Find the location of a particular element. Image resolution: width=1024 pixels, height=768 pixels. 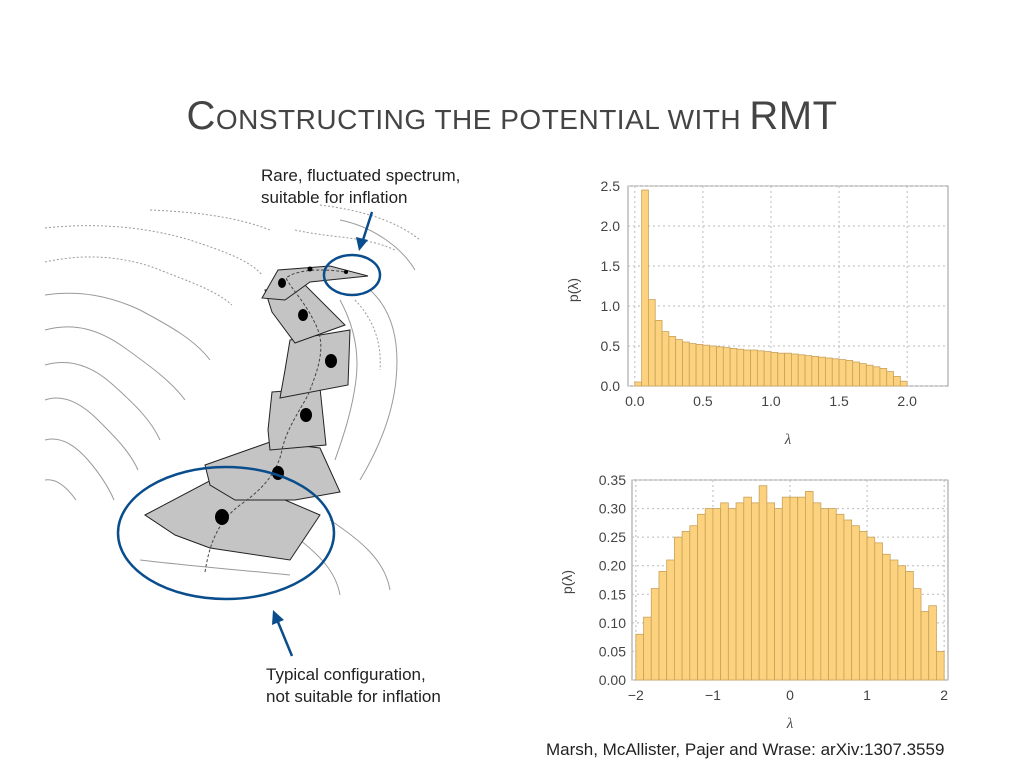

title-rmt: RMT is located at coordinates (793, 116).